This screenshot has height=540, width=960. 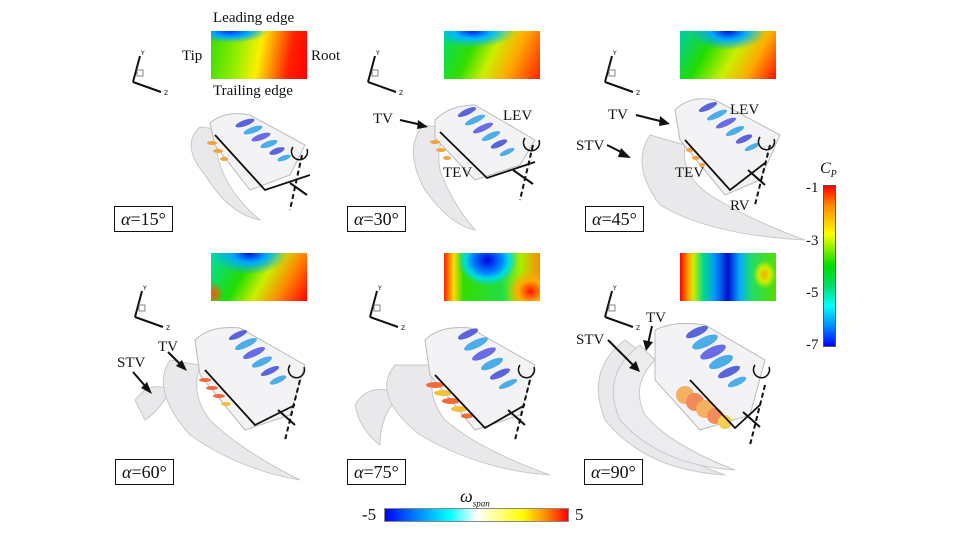 What do you see at coordinates (152, 308) in the screenshot?
I see `axis-triad-icon-60: Y Z` at bounding box center [152, 308].